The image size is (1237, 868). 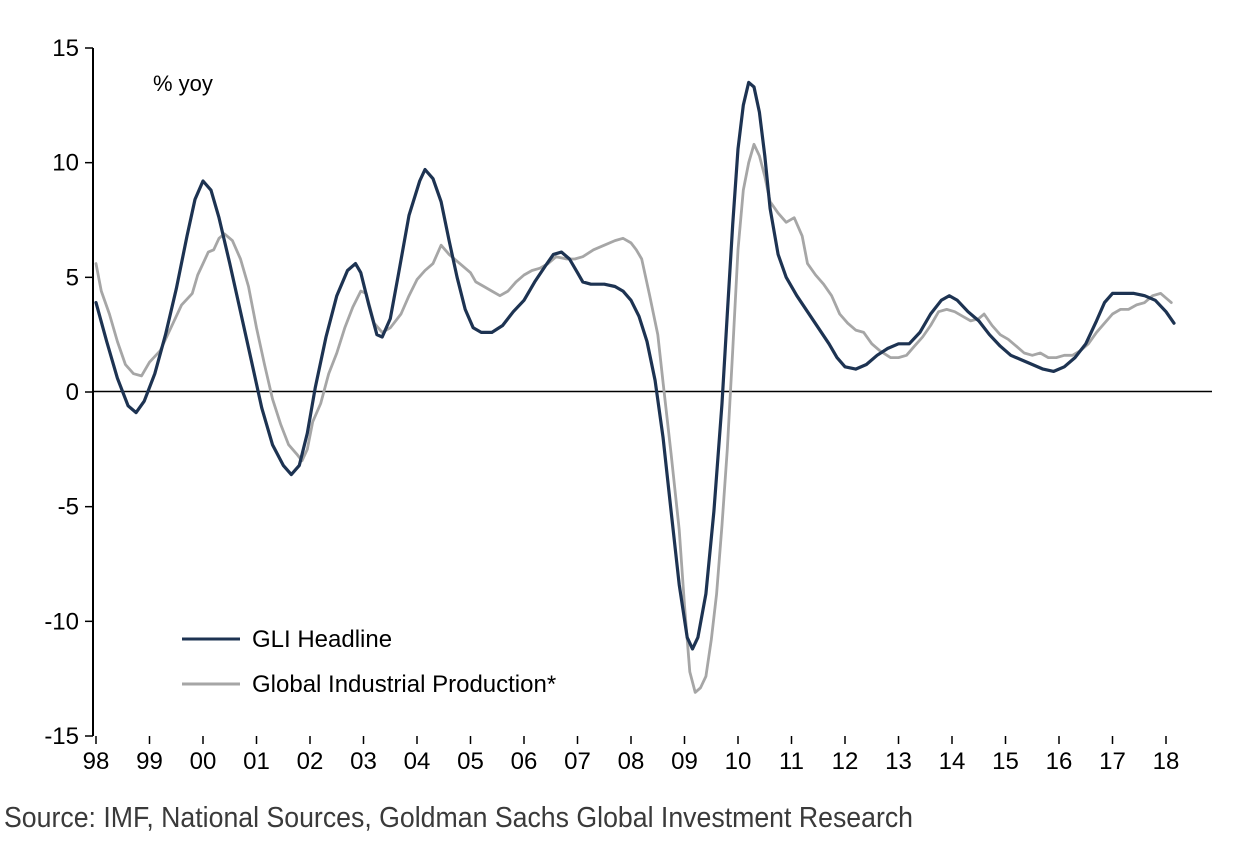 What do you see at coordinates (183, 83) in the screenshot?
I see `unit-label: % yoy` at bounding box center [183, 83].